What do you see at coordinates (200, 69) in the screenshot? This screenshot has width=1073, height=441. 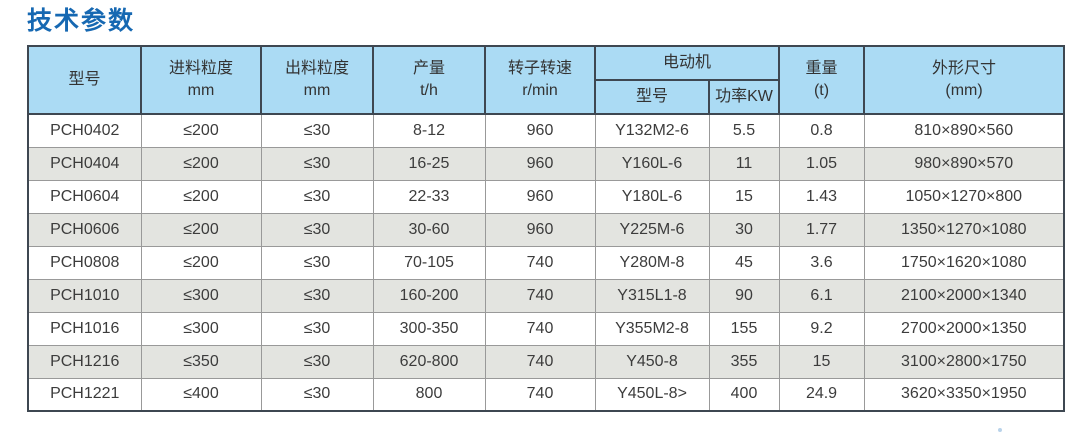 I see `feed-size-label: 进料粒度` at bounding box center [200, 69].